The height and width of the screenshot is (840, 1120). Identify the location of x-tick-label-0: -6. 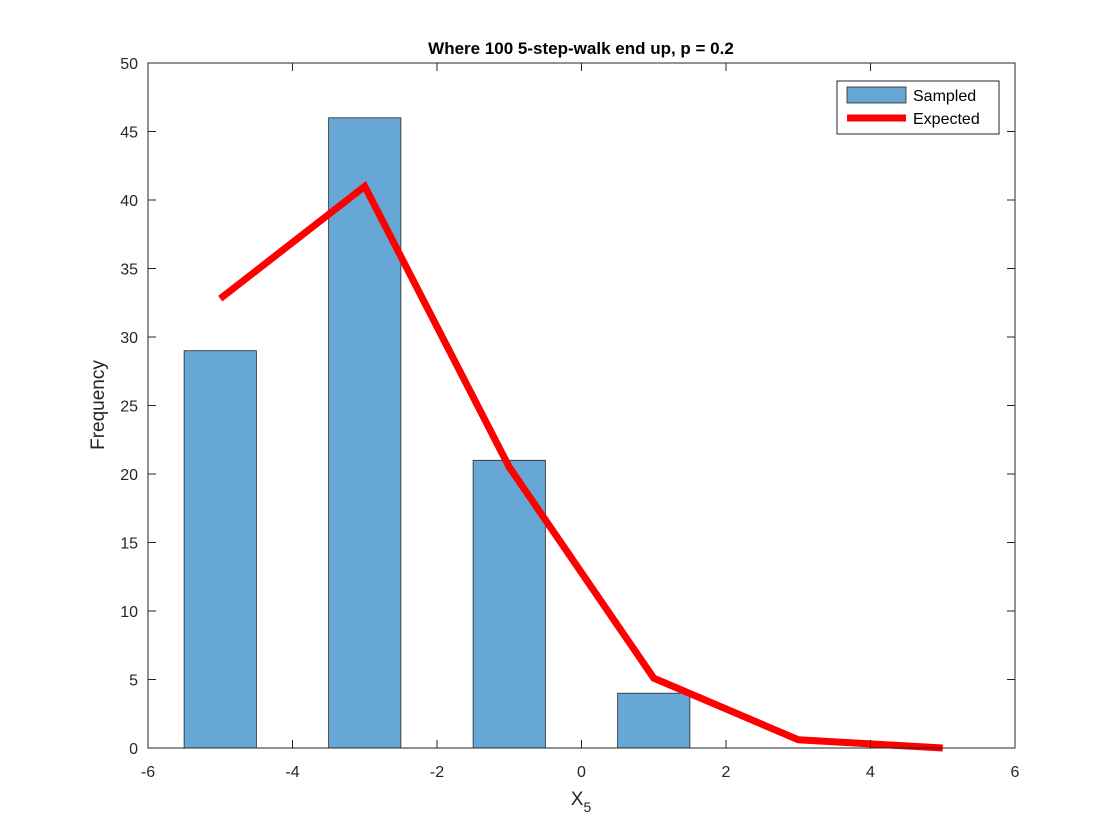
(148, 772).